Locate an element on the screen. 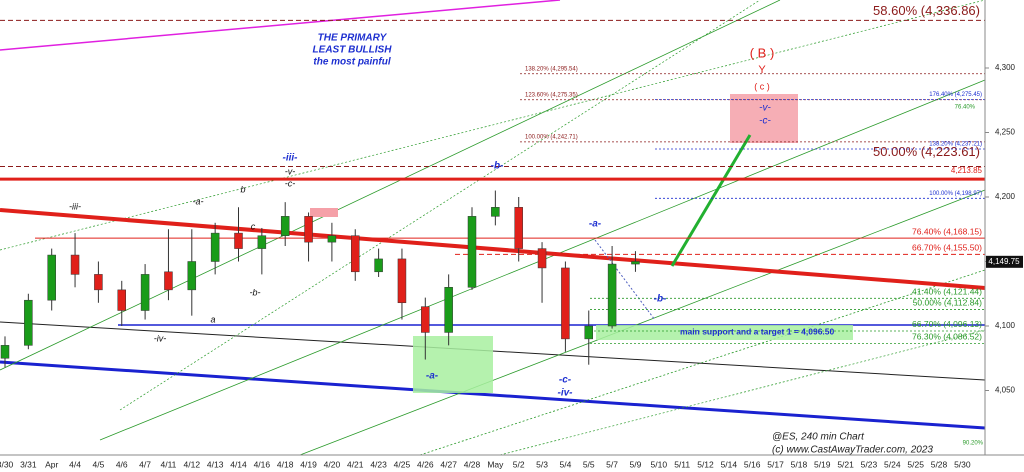  x-tick-label: 4/26 is located at coordinates (425, 464).